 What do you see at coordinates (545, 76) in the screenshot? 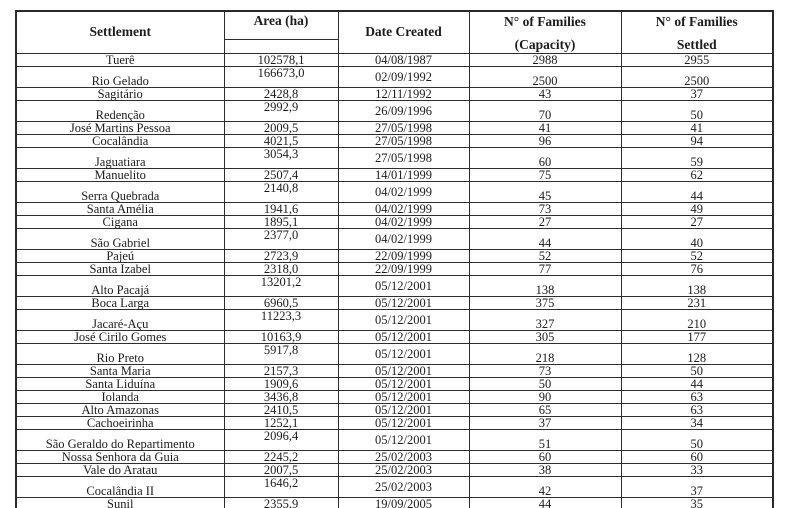
I see `families-capacity-cell: 2500` at bounding box center [545, 76].